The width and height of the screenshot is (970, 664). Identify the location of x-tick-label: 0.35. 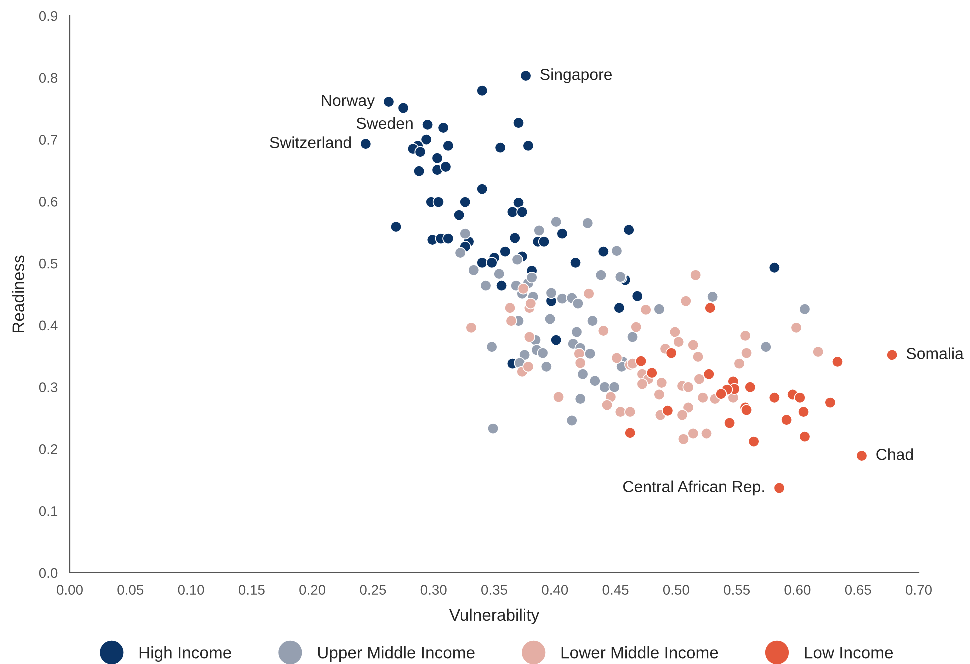
(495, 590).